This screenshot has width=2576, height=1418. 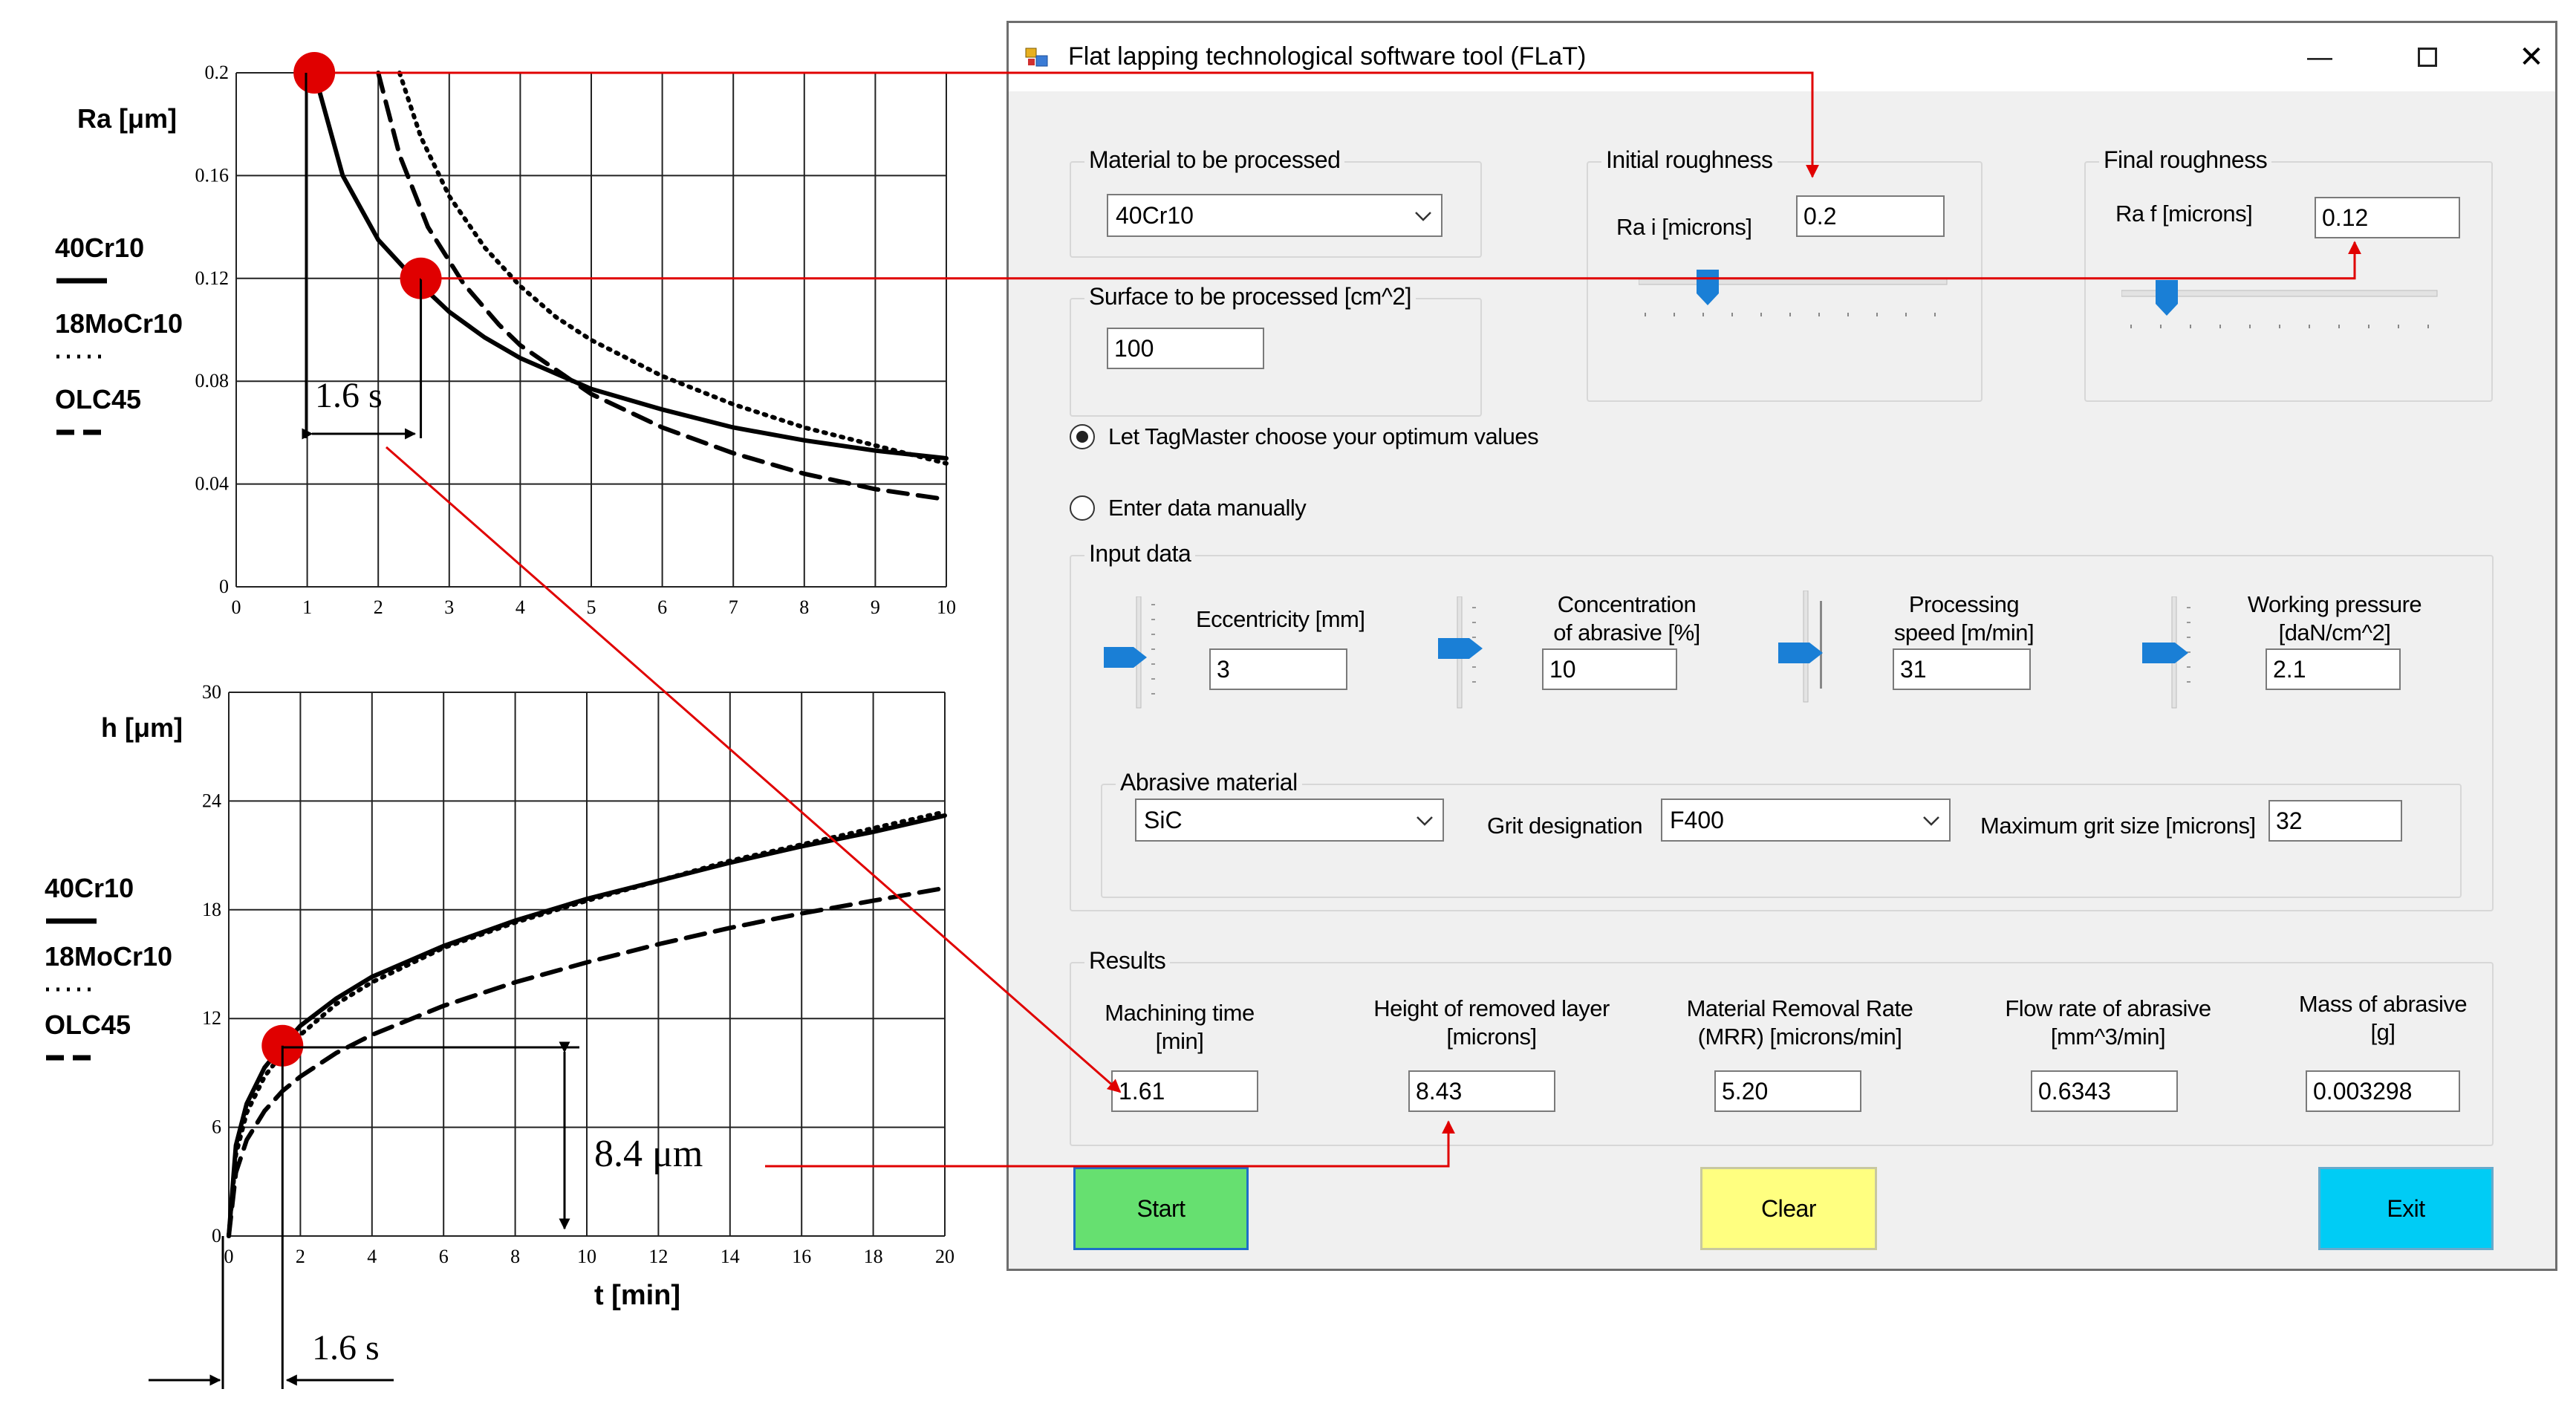 What do you see at coordinates (2406, 1208) in the screenshot?
I see `exit-button: Exit` at bounding box center [2406, 1208].